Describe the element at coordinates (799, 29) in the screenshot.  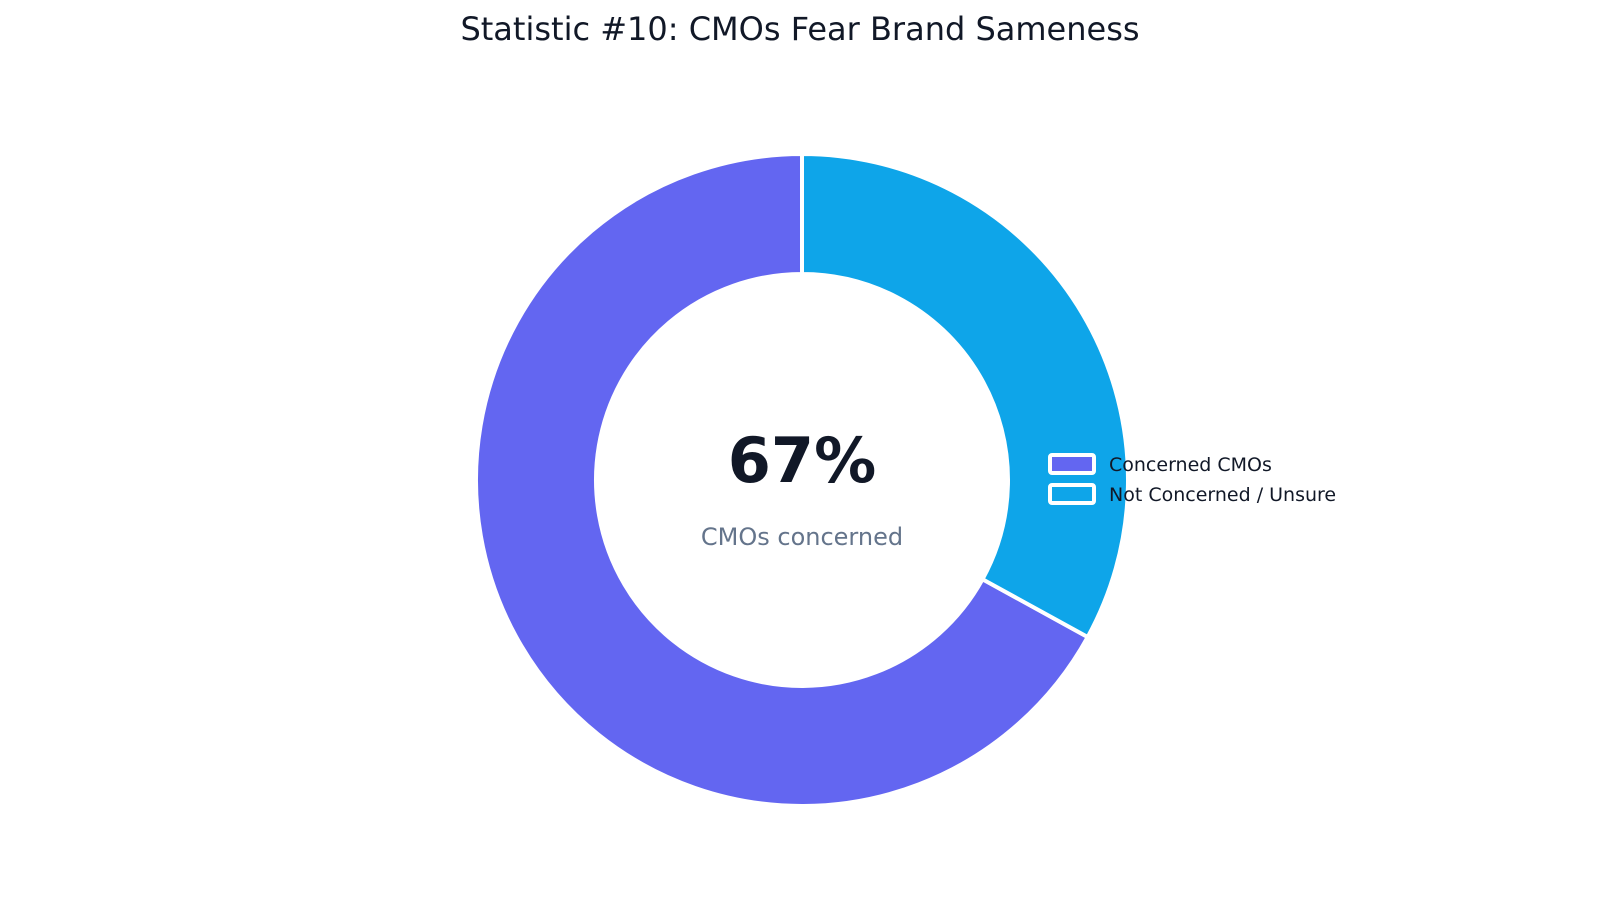
I see `chart-title: Statistic #10: CMOs Fear Brand Sameness` at that location.